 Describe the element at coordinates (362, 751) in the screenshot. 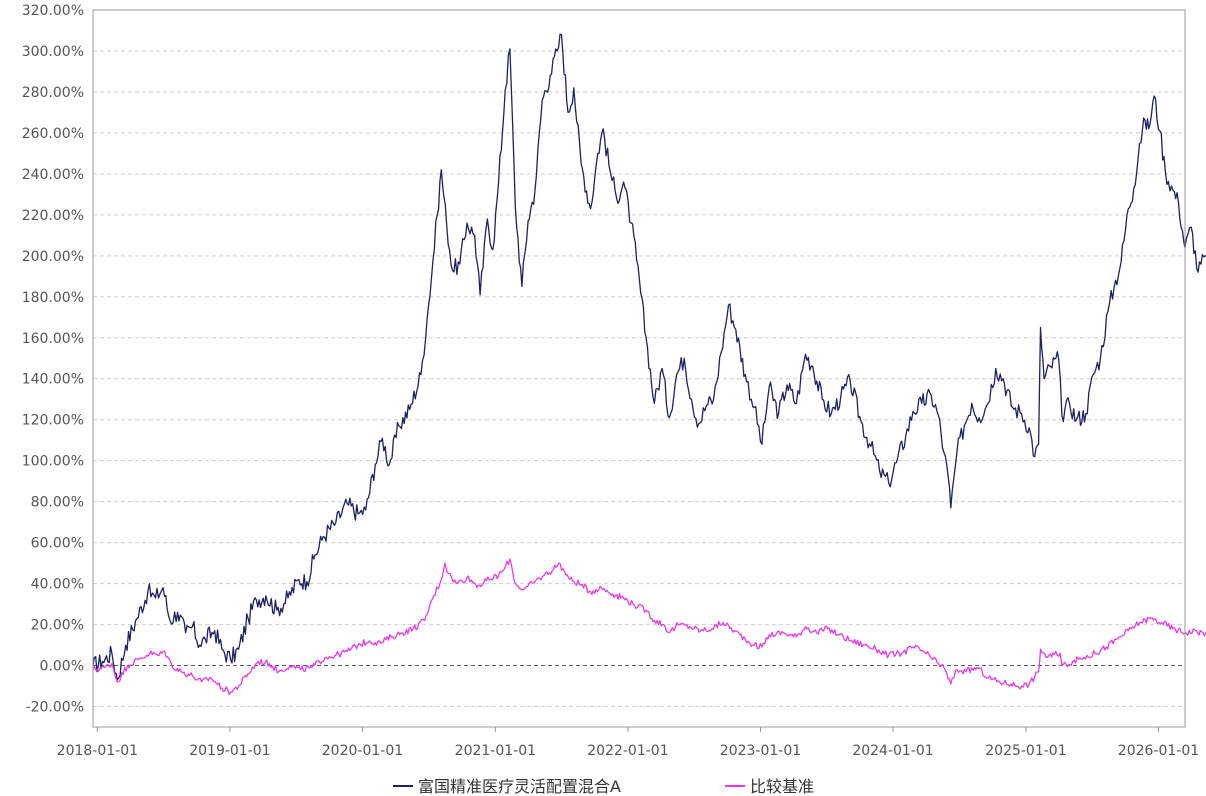

I see `x-tick-label: 2020-01-01` at that location.